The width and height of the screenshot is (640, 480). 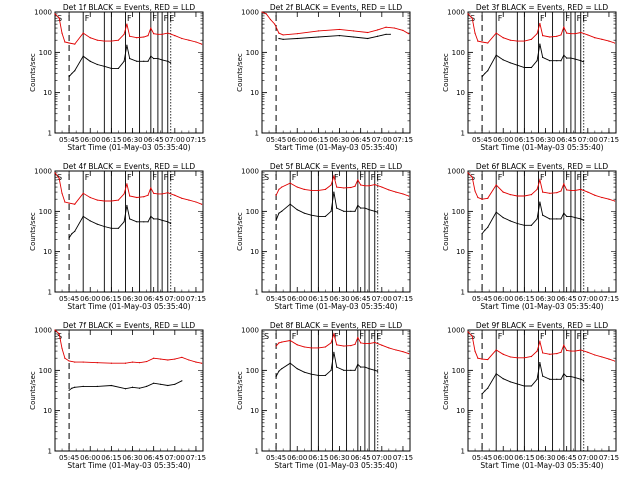 What do you see at coordinates (33, 72) in the screenshot?
I see `y-axis-label: Counts/sec` at bounding box center [33, 72].